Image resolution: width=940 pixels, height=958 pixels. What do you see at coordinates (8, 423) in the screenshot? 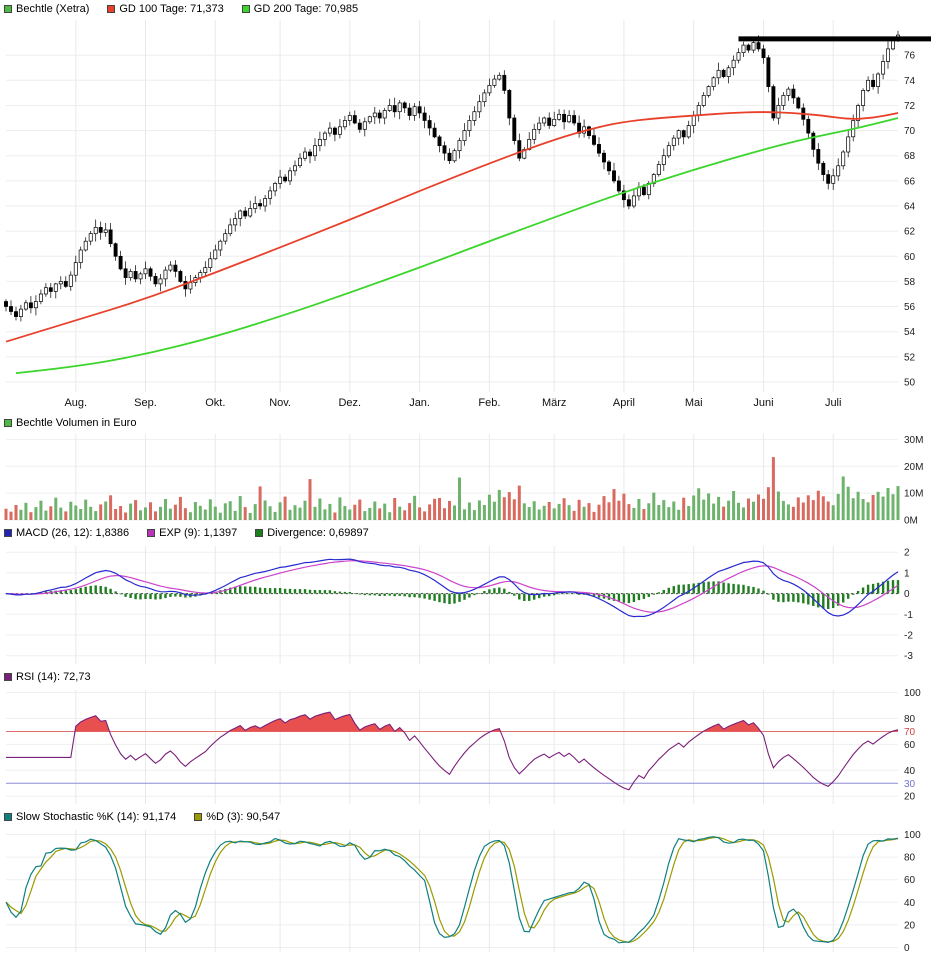
I see `volume-swatch` at bounding box center [8, 423].